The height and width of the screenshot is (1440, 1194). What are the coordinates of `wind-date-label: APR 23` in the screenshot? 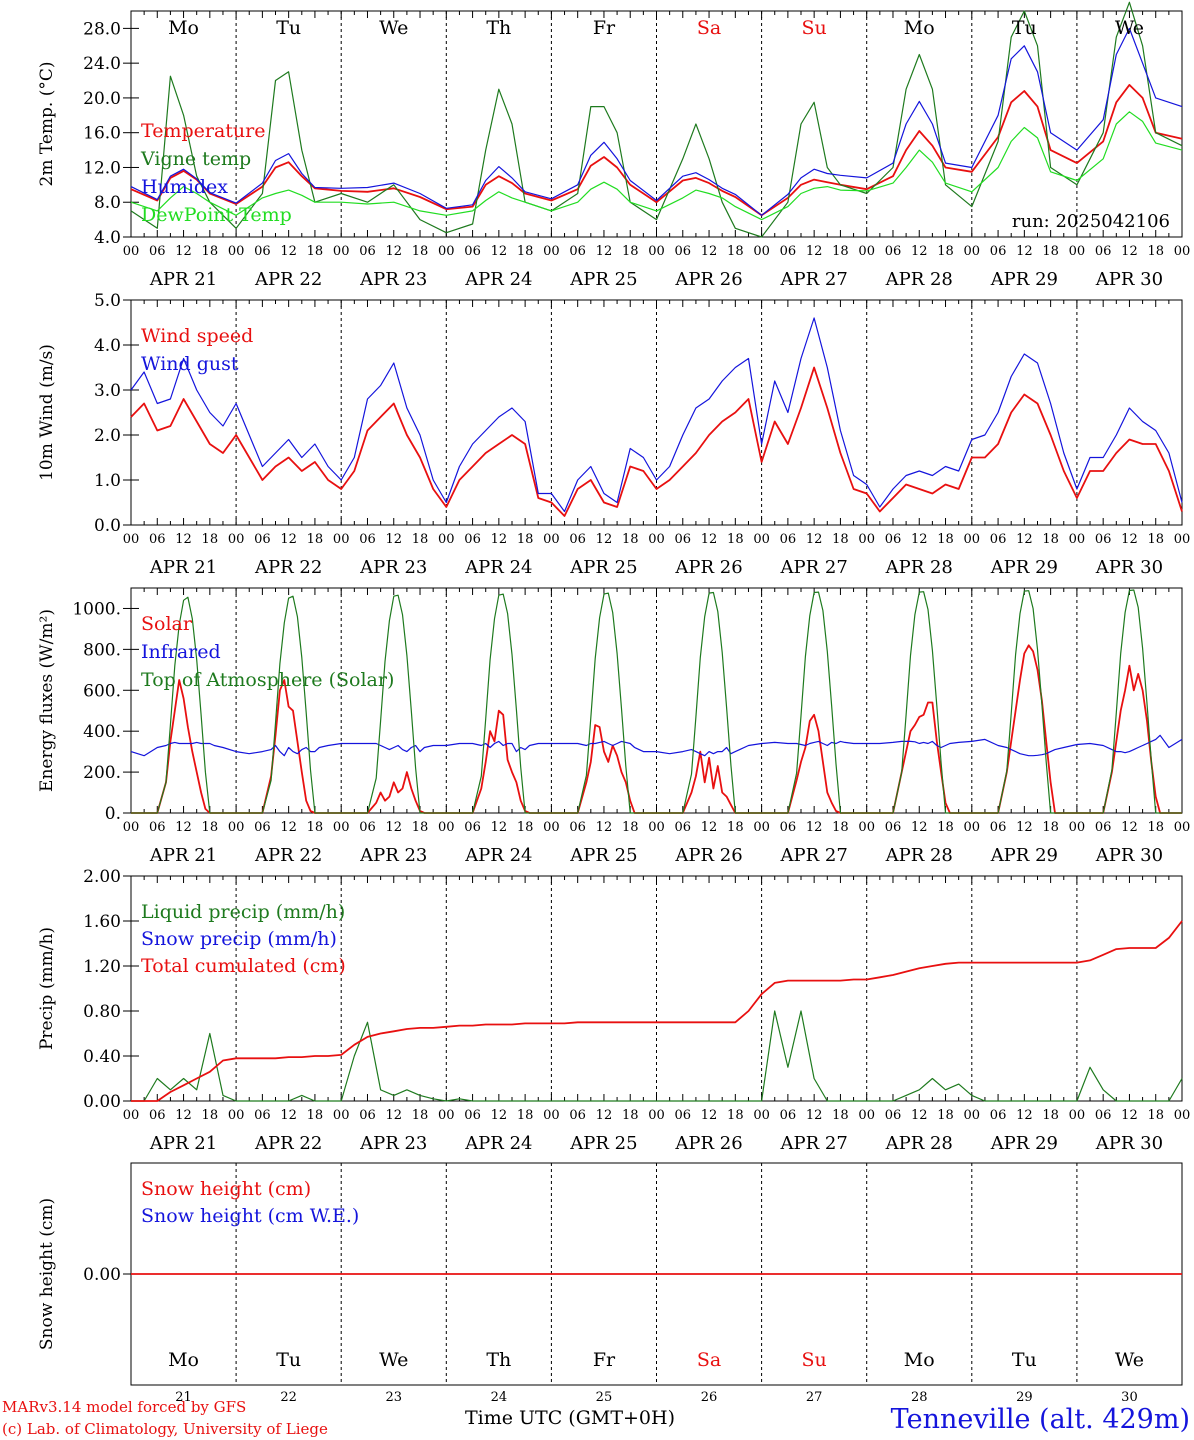 It's located at (393, 567).